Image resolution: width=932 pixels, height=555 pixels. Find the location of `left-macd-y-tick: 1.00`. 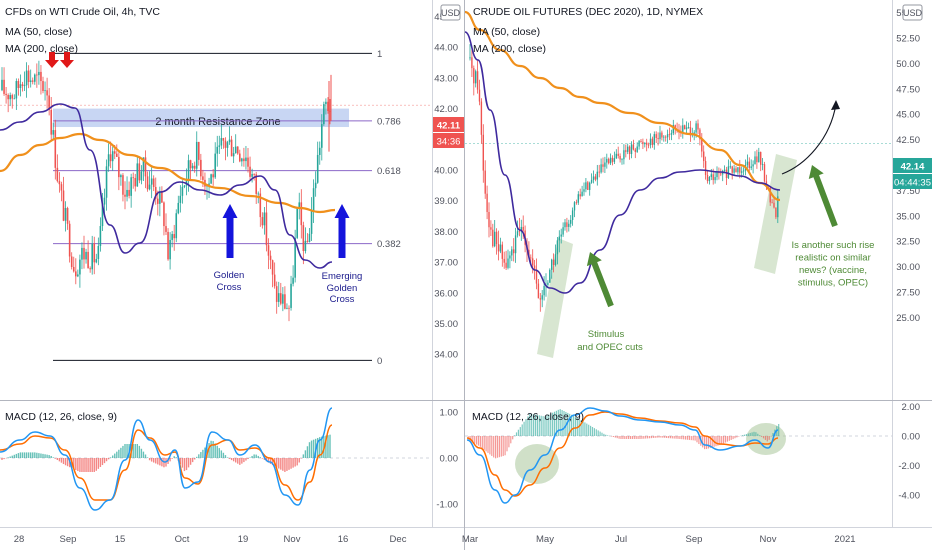

left-macd-y-tick: 1.00 is located at coordinates (449, 413).